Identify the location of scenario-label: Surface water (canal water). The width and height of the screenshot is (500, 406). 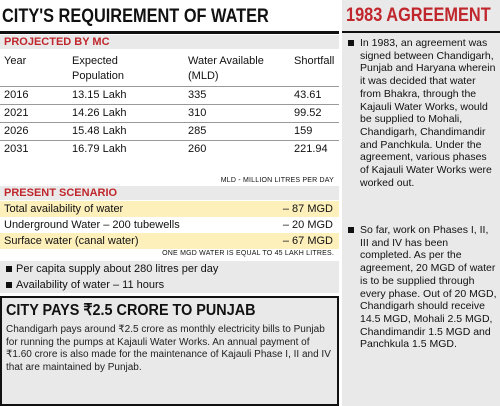
(71, 241).